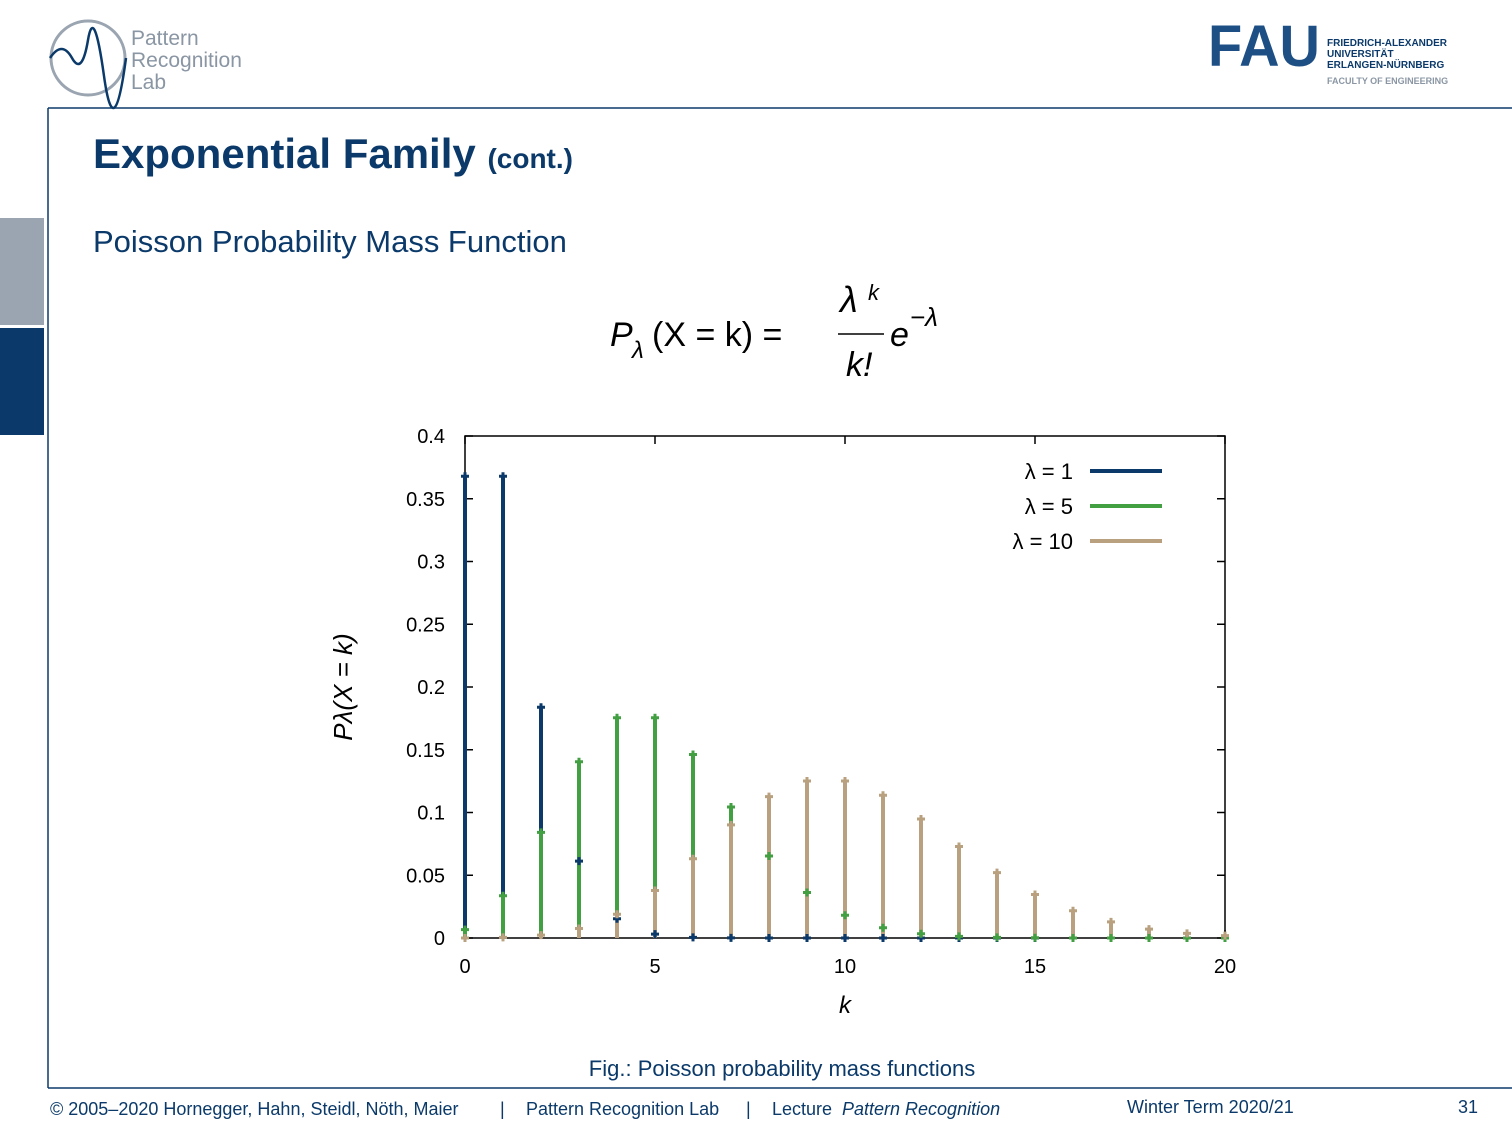  What do you see at coordinates (1468, 1107) in the screenshot?
I see `footer-page: 31` at bounding box center [1468, 1107].